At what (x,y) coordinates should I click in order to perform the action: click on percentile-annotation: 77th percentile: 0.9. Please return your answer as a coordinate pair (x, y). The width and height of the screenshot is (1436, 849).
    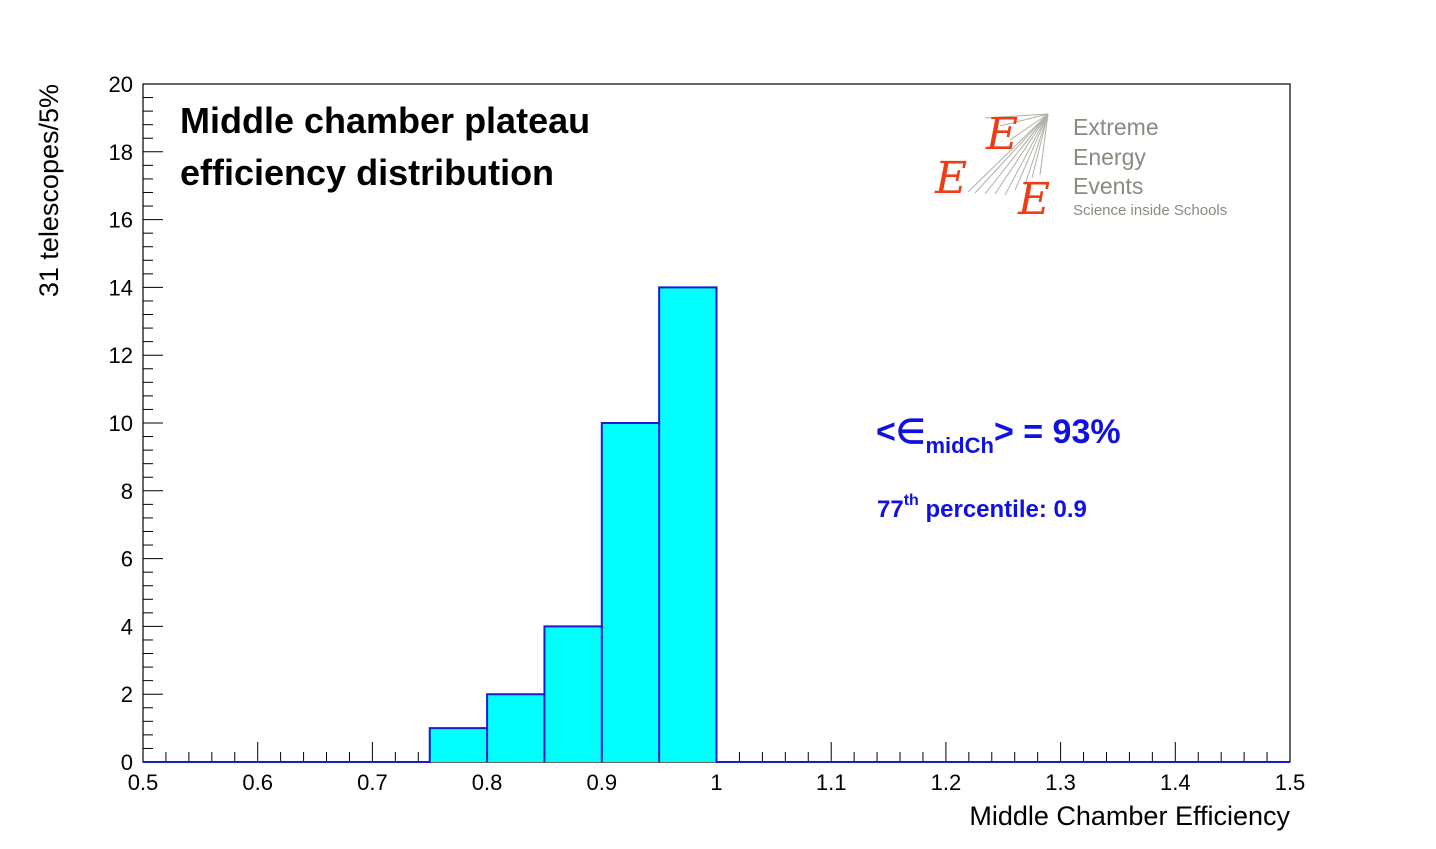
    Looking at the image, I should click on (982, 507).